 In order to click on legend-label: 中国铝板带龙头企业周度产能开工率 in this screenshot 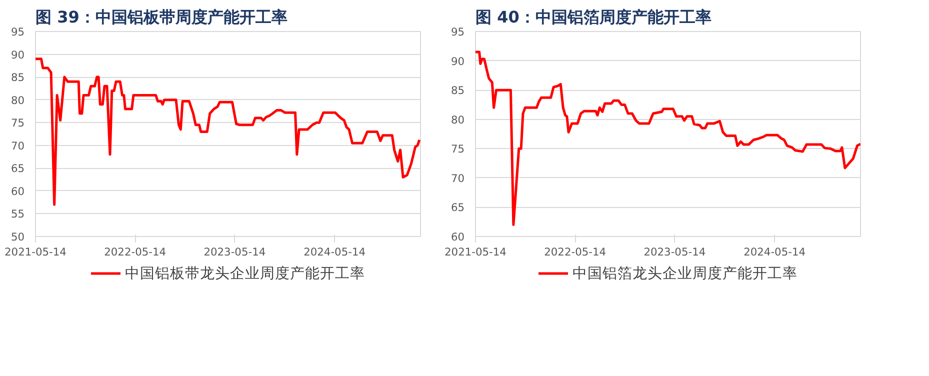, I will do `click(245, 273)`.